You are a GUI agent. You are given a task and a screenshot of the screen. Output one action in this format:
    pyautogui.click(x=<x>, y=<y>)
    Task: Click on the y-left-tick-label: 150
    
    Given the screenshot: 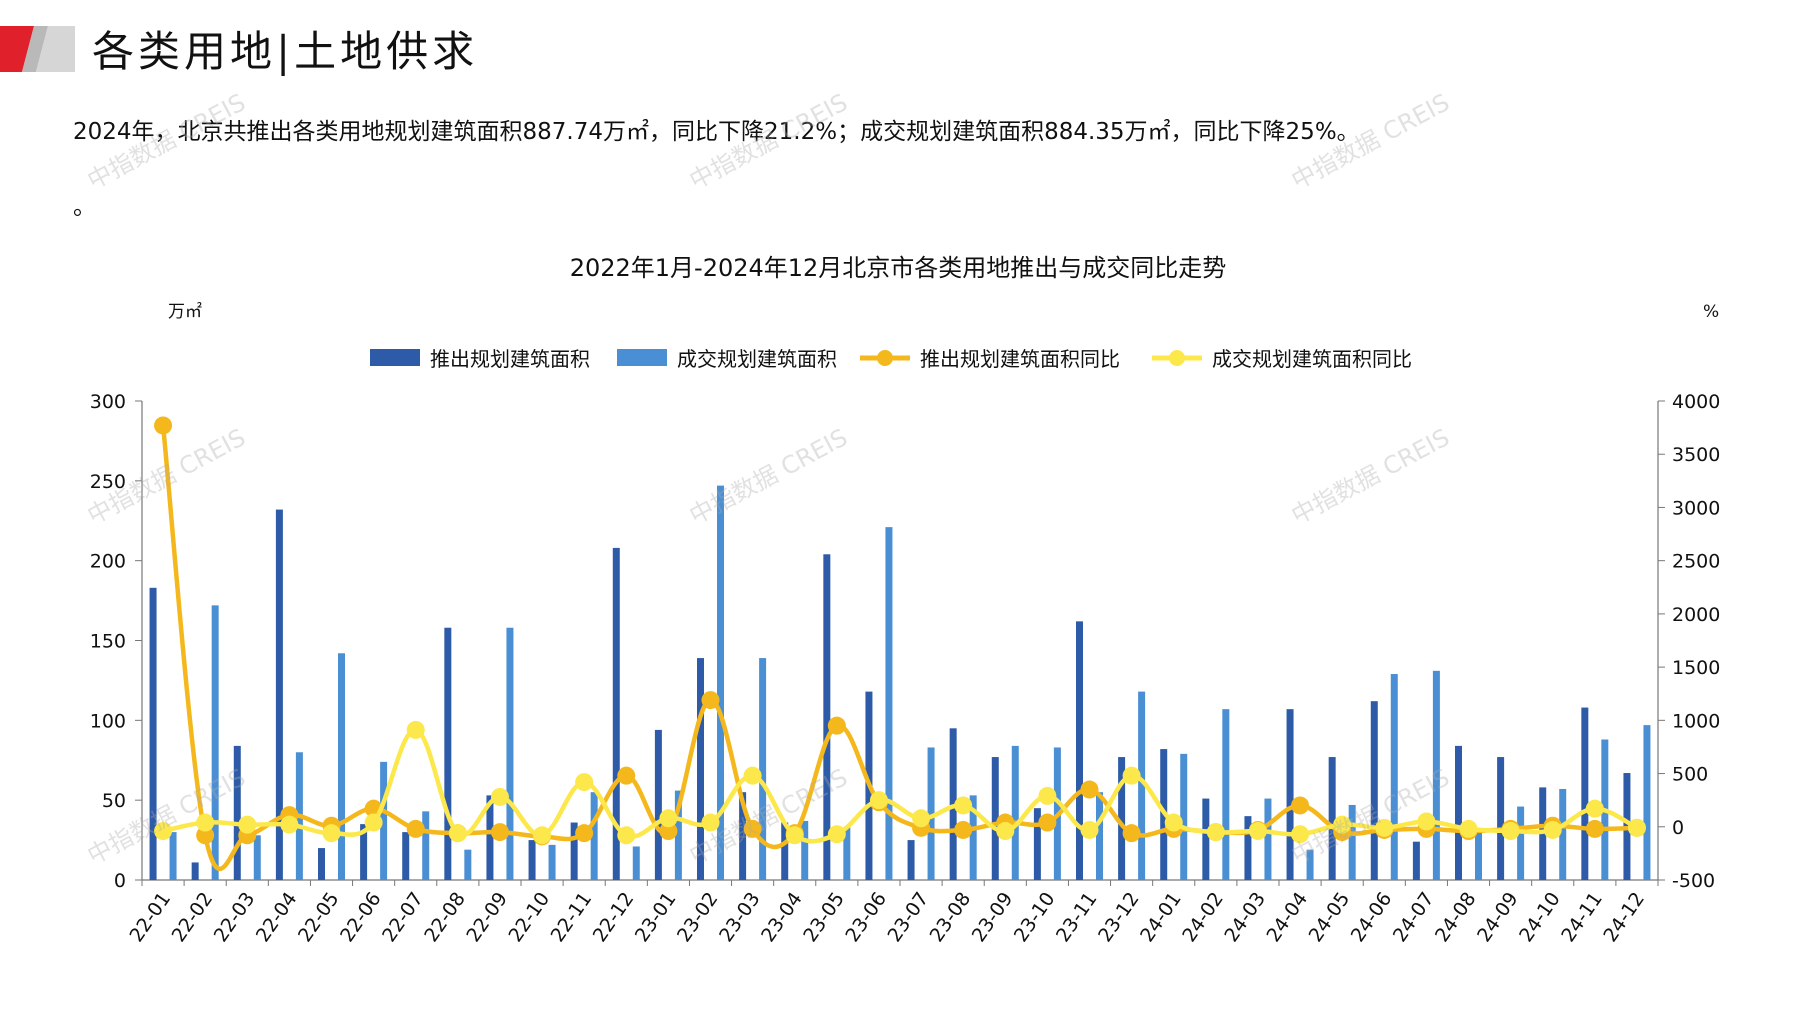 What is the action you would take?
    pyautogui.click(x=108, y=642)
    